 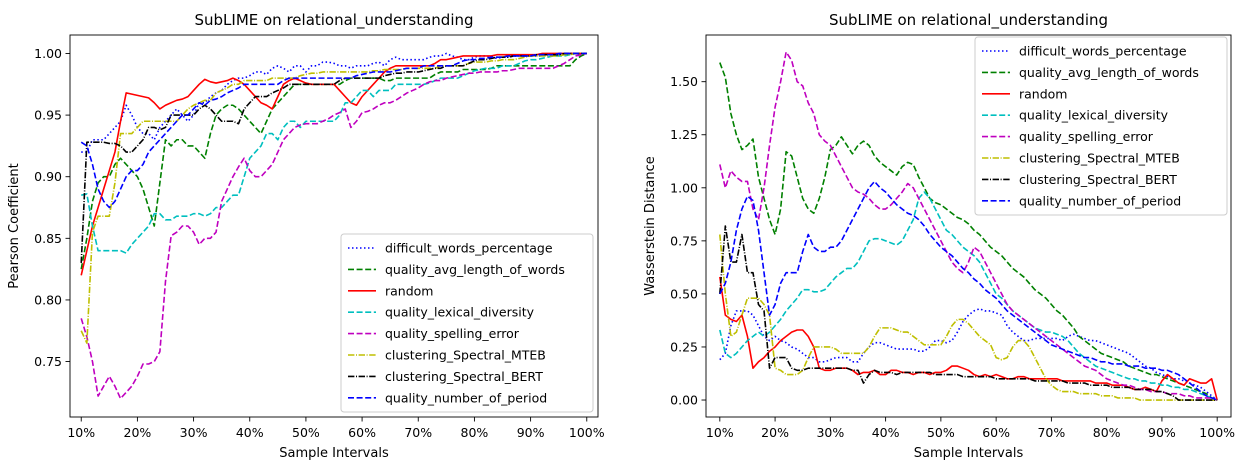 What do you see at coordinates (48, 238) in the screenshot?
I see `y-tick-label: 0.85` at bounding box center [48, 238].